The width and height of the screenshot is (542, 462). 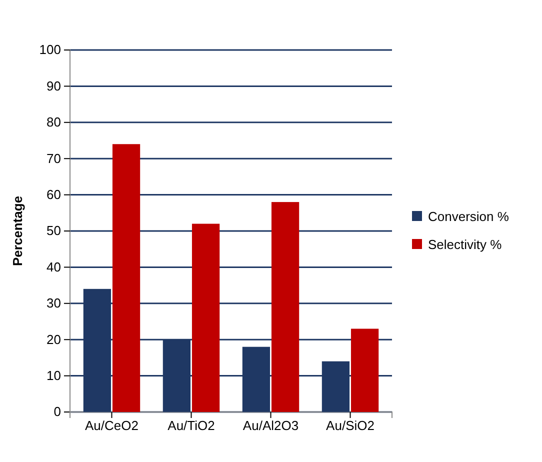 I want to click on y-tick-label: 60, so click(x=53, y=194).